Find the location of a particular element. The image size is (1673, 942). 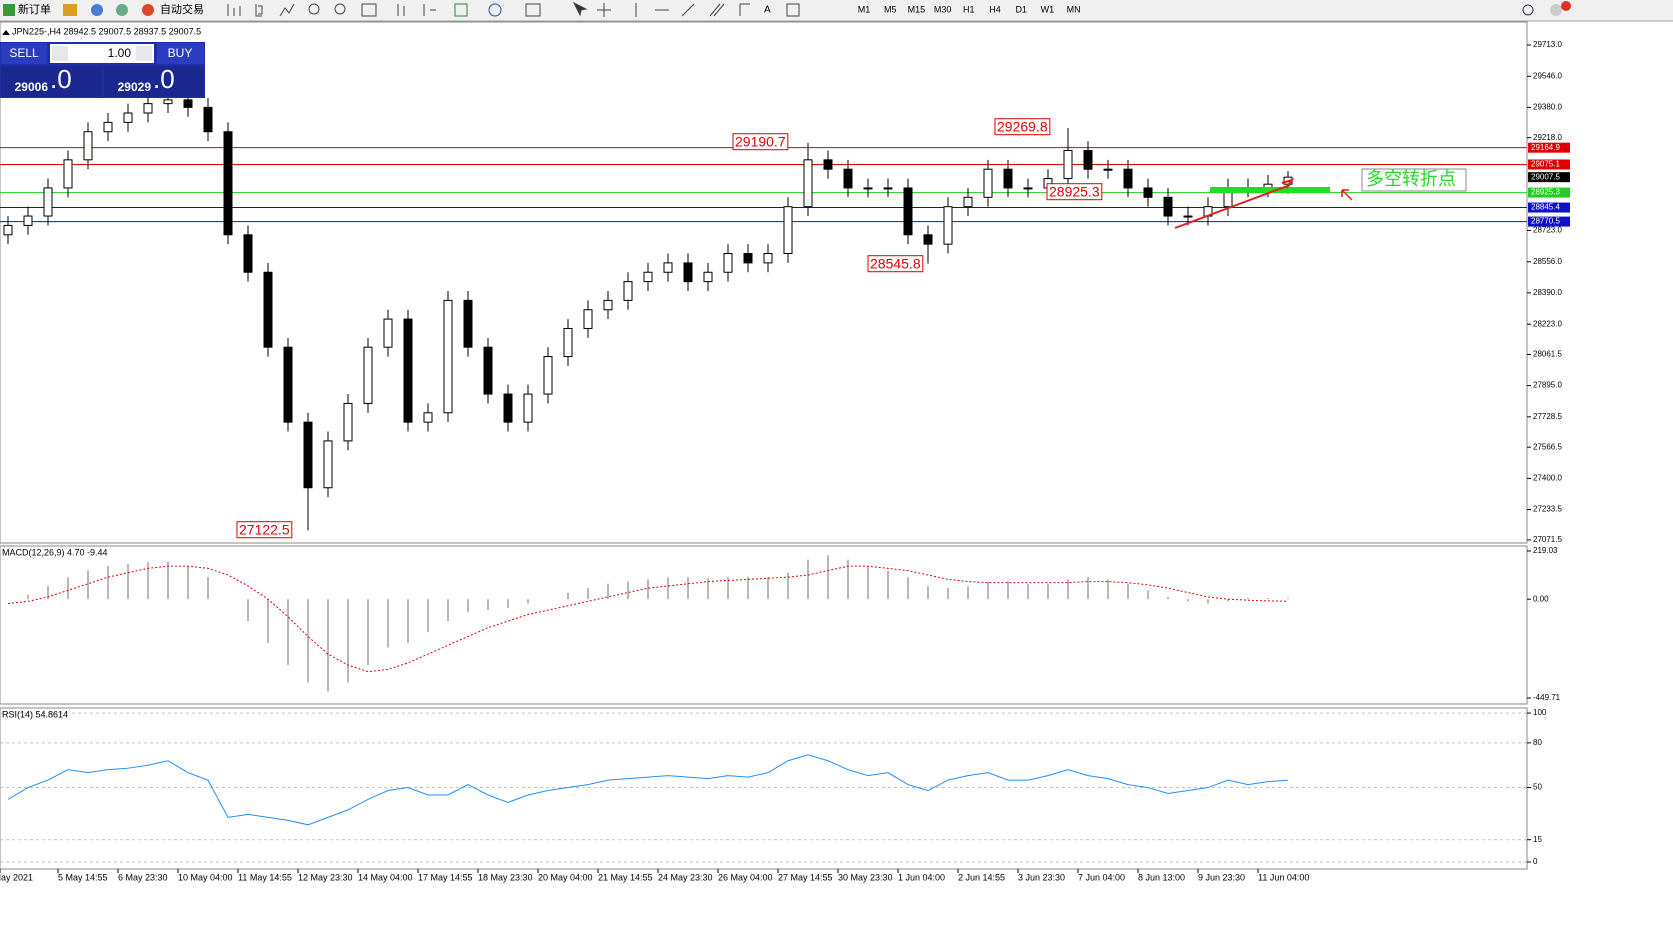

lot-value: 1.00 is located at coordinates (120, 53).